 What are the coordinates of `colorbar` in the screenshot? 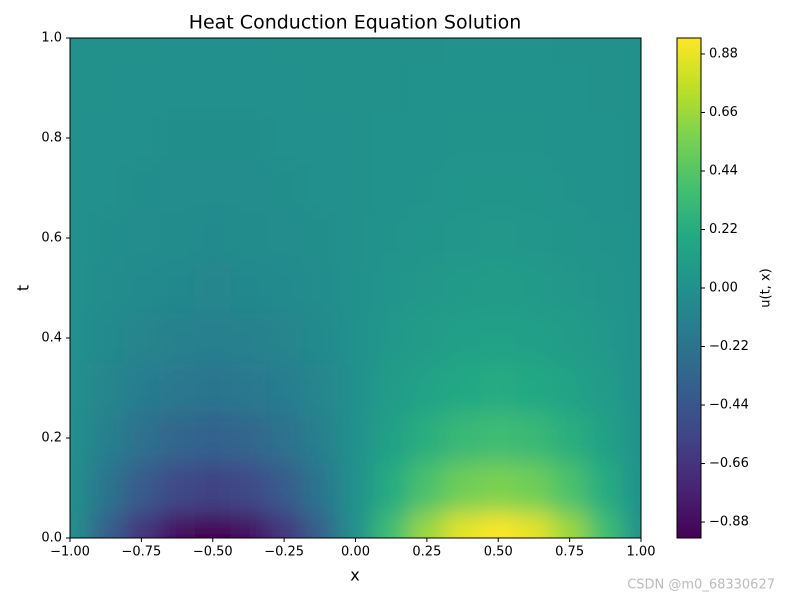 It's located at (689, 288).